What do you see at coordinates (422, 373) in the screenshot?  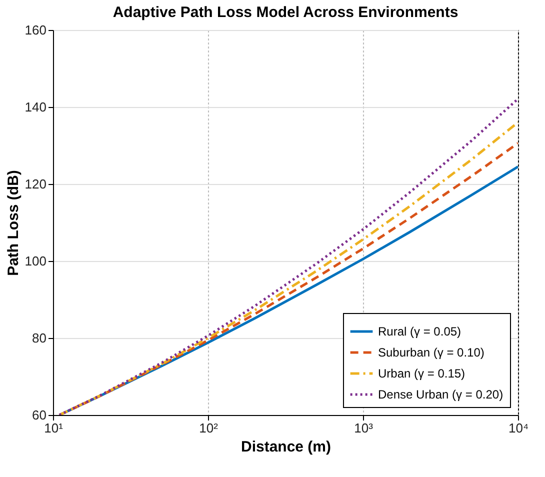 I see `legend-label: Urban (γ = 0.15)` at bounding box center [422, 373].